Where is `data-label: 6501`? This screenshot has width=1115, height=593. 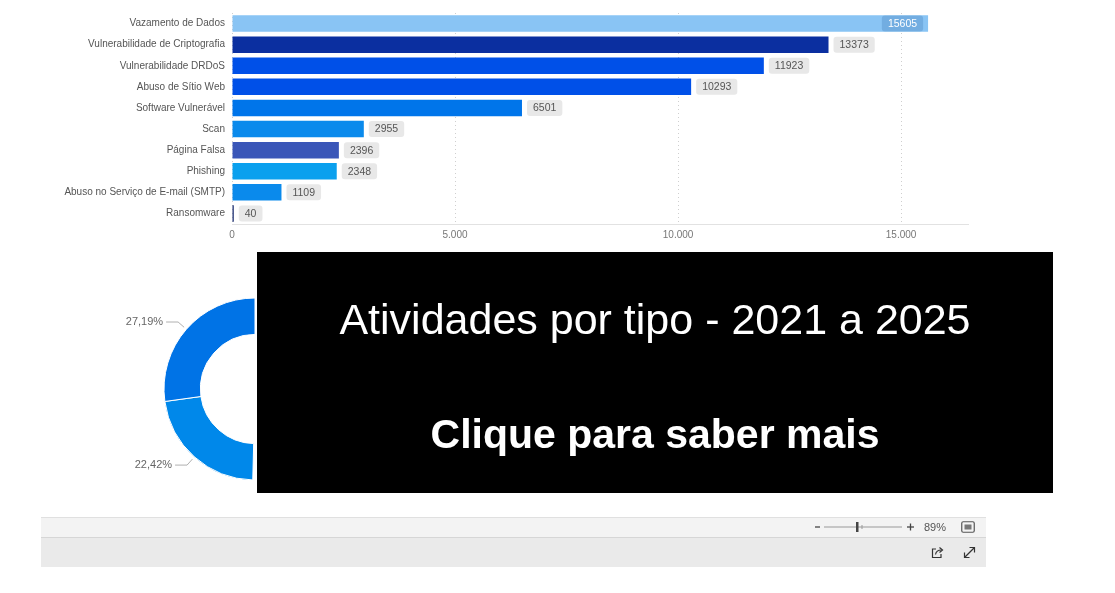 data-label: 6501 is located at coordinates (544, 107).